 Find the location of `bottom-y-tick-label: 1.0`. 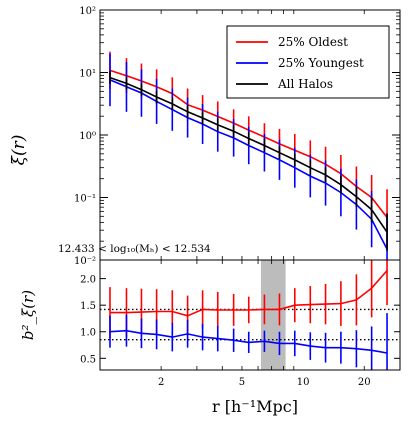

bottom-y-tick-label: 1.0 is located at coordinates (88, 333).